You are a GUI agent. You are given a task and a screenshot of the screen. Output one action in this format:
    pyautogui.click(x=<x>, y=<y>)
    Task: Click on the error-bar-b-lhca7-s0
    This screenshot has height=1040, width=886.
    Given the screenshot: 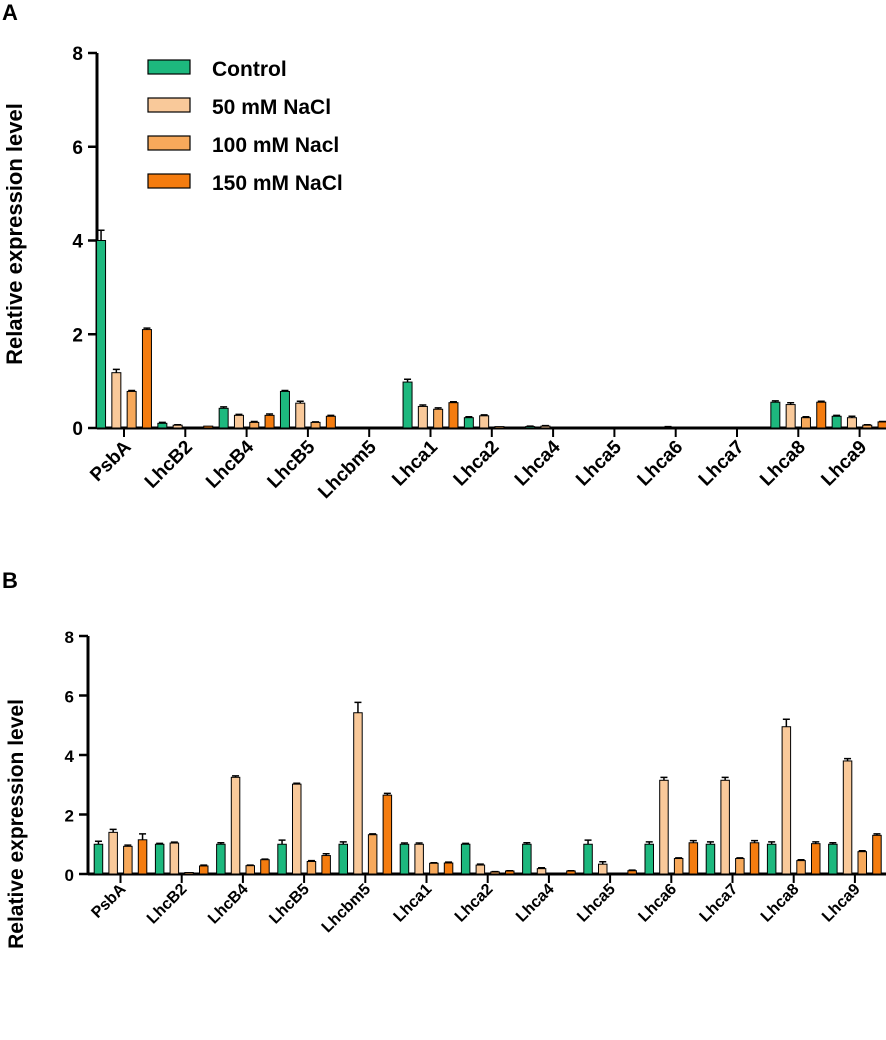 What is the action you would take?
    pyautogui.click(x=710, y=843)
    